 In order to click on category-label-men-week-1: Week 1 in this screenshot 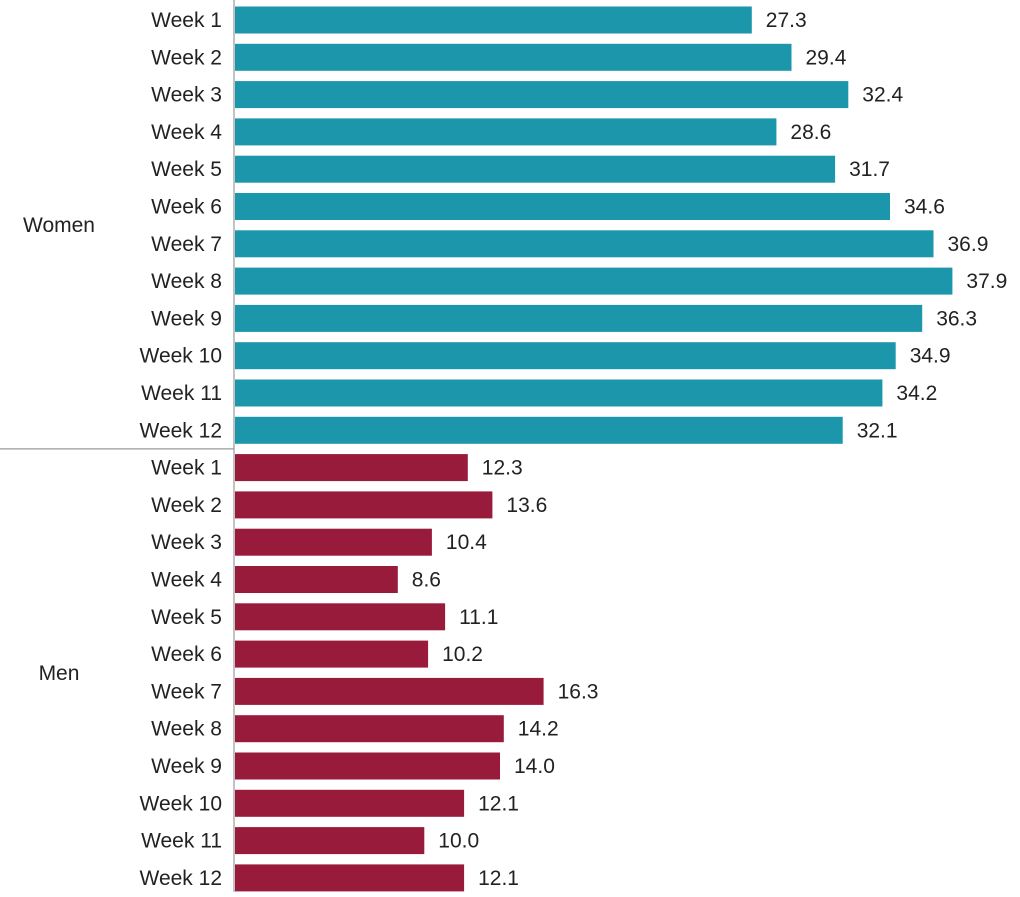, I will do `click(186, 468)`.